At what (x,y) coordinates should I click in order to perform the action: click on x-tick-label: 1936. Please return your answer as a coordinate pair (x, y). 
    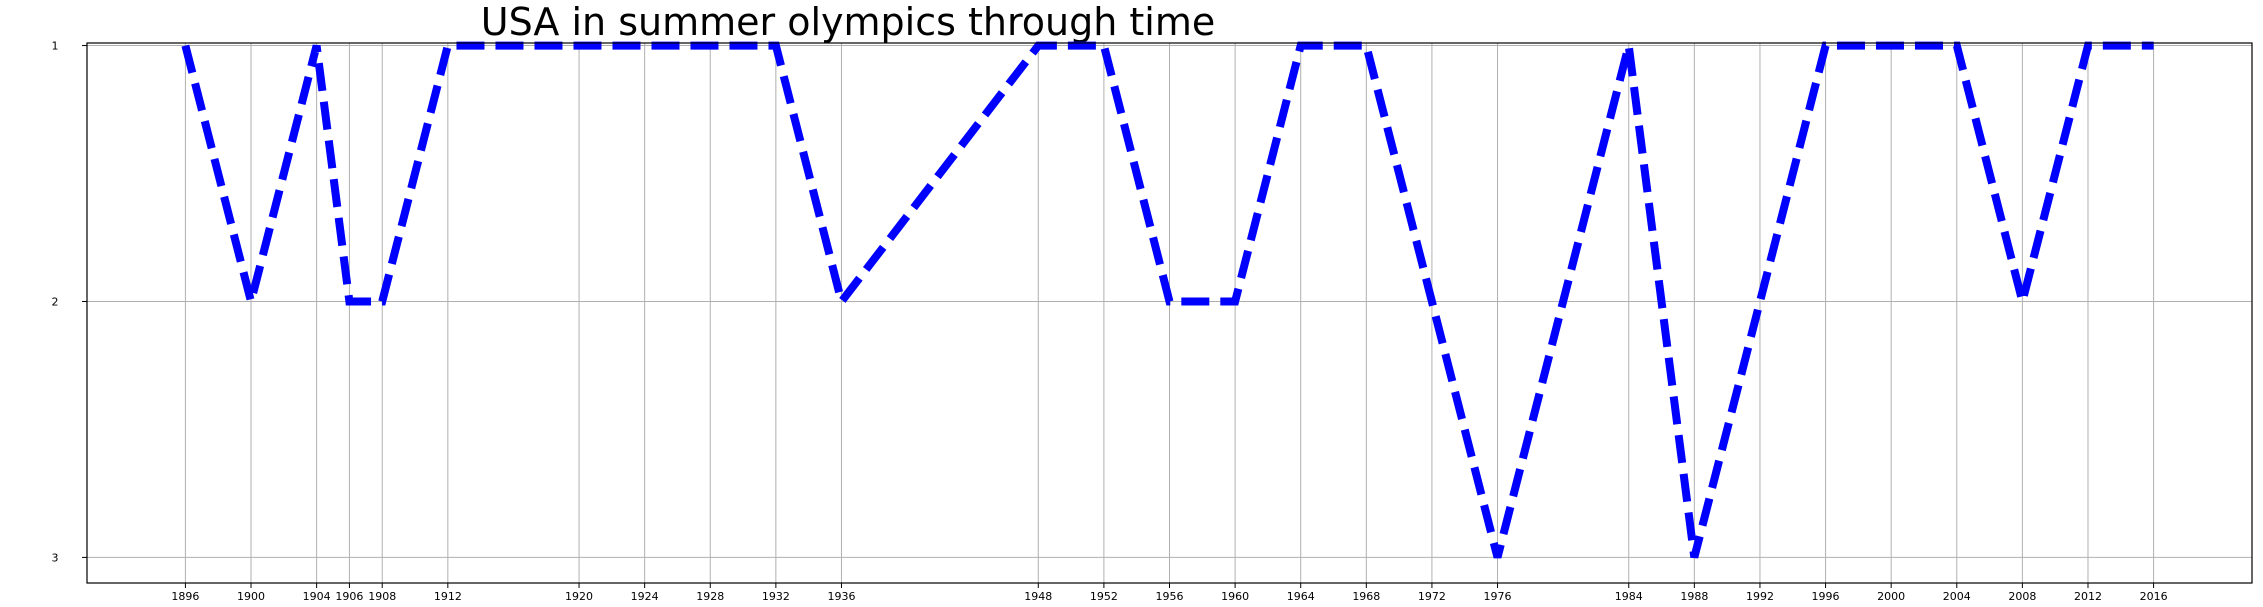
    Looking at the image, I should click on (841, 596).